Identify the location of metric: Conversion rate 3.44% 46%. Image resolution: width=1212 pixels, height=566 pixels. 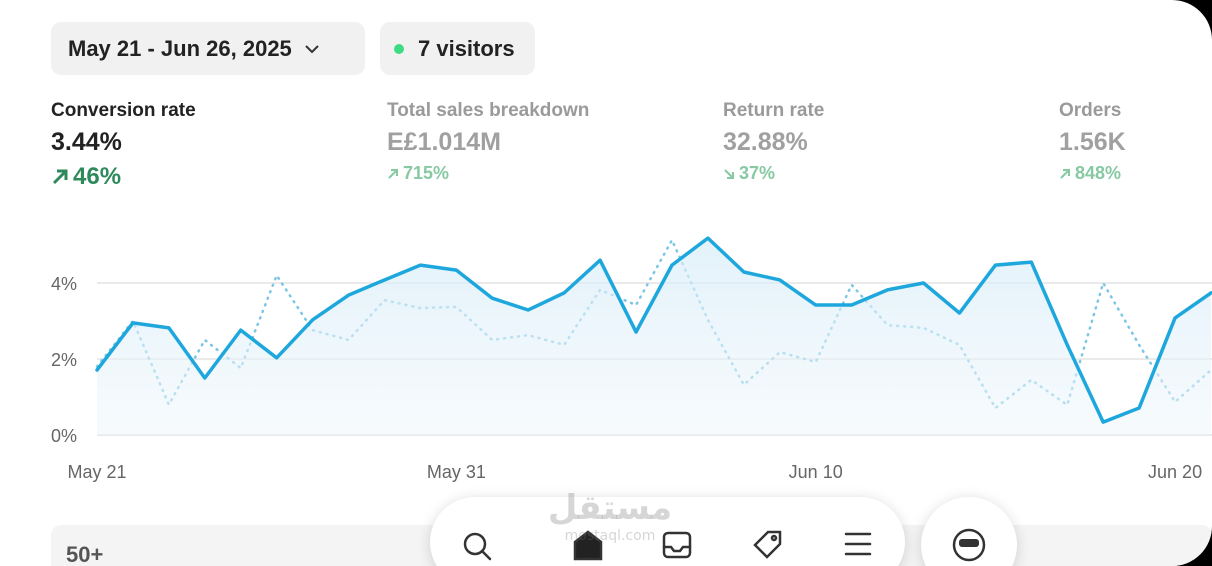
(123, 145).